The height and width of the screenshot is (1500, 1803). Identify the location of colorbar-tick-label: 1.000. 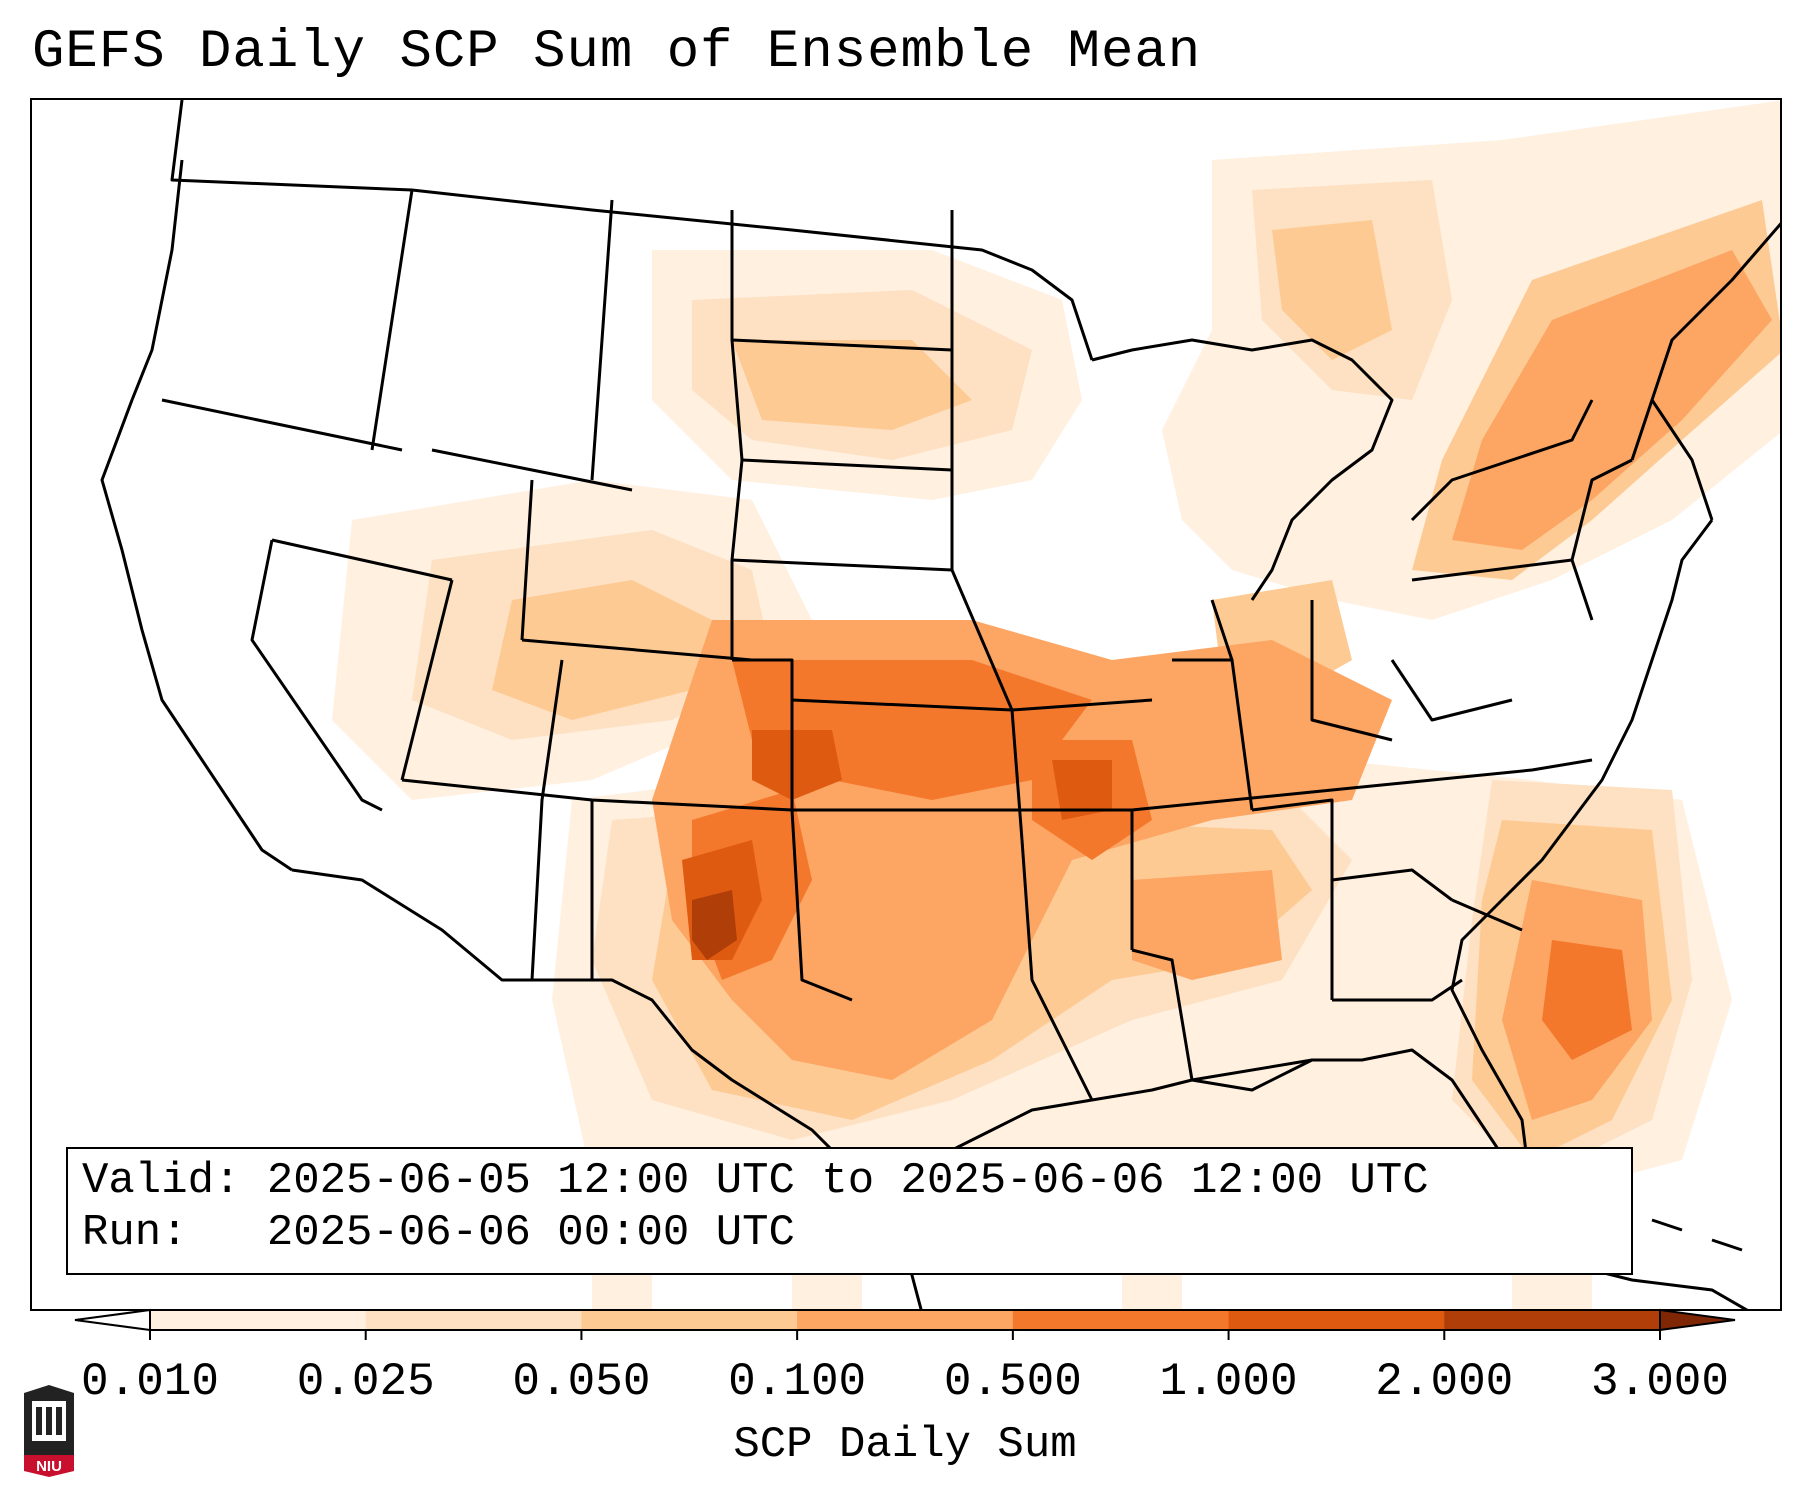
(1228, 1382).